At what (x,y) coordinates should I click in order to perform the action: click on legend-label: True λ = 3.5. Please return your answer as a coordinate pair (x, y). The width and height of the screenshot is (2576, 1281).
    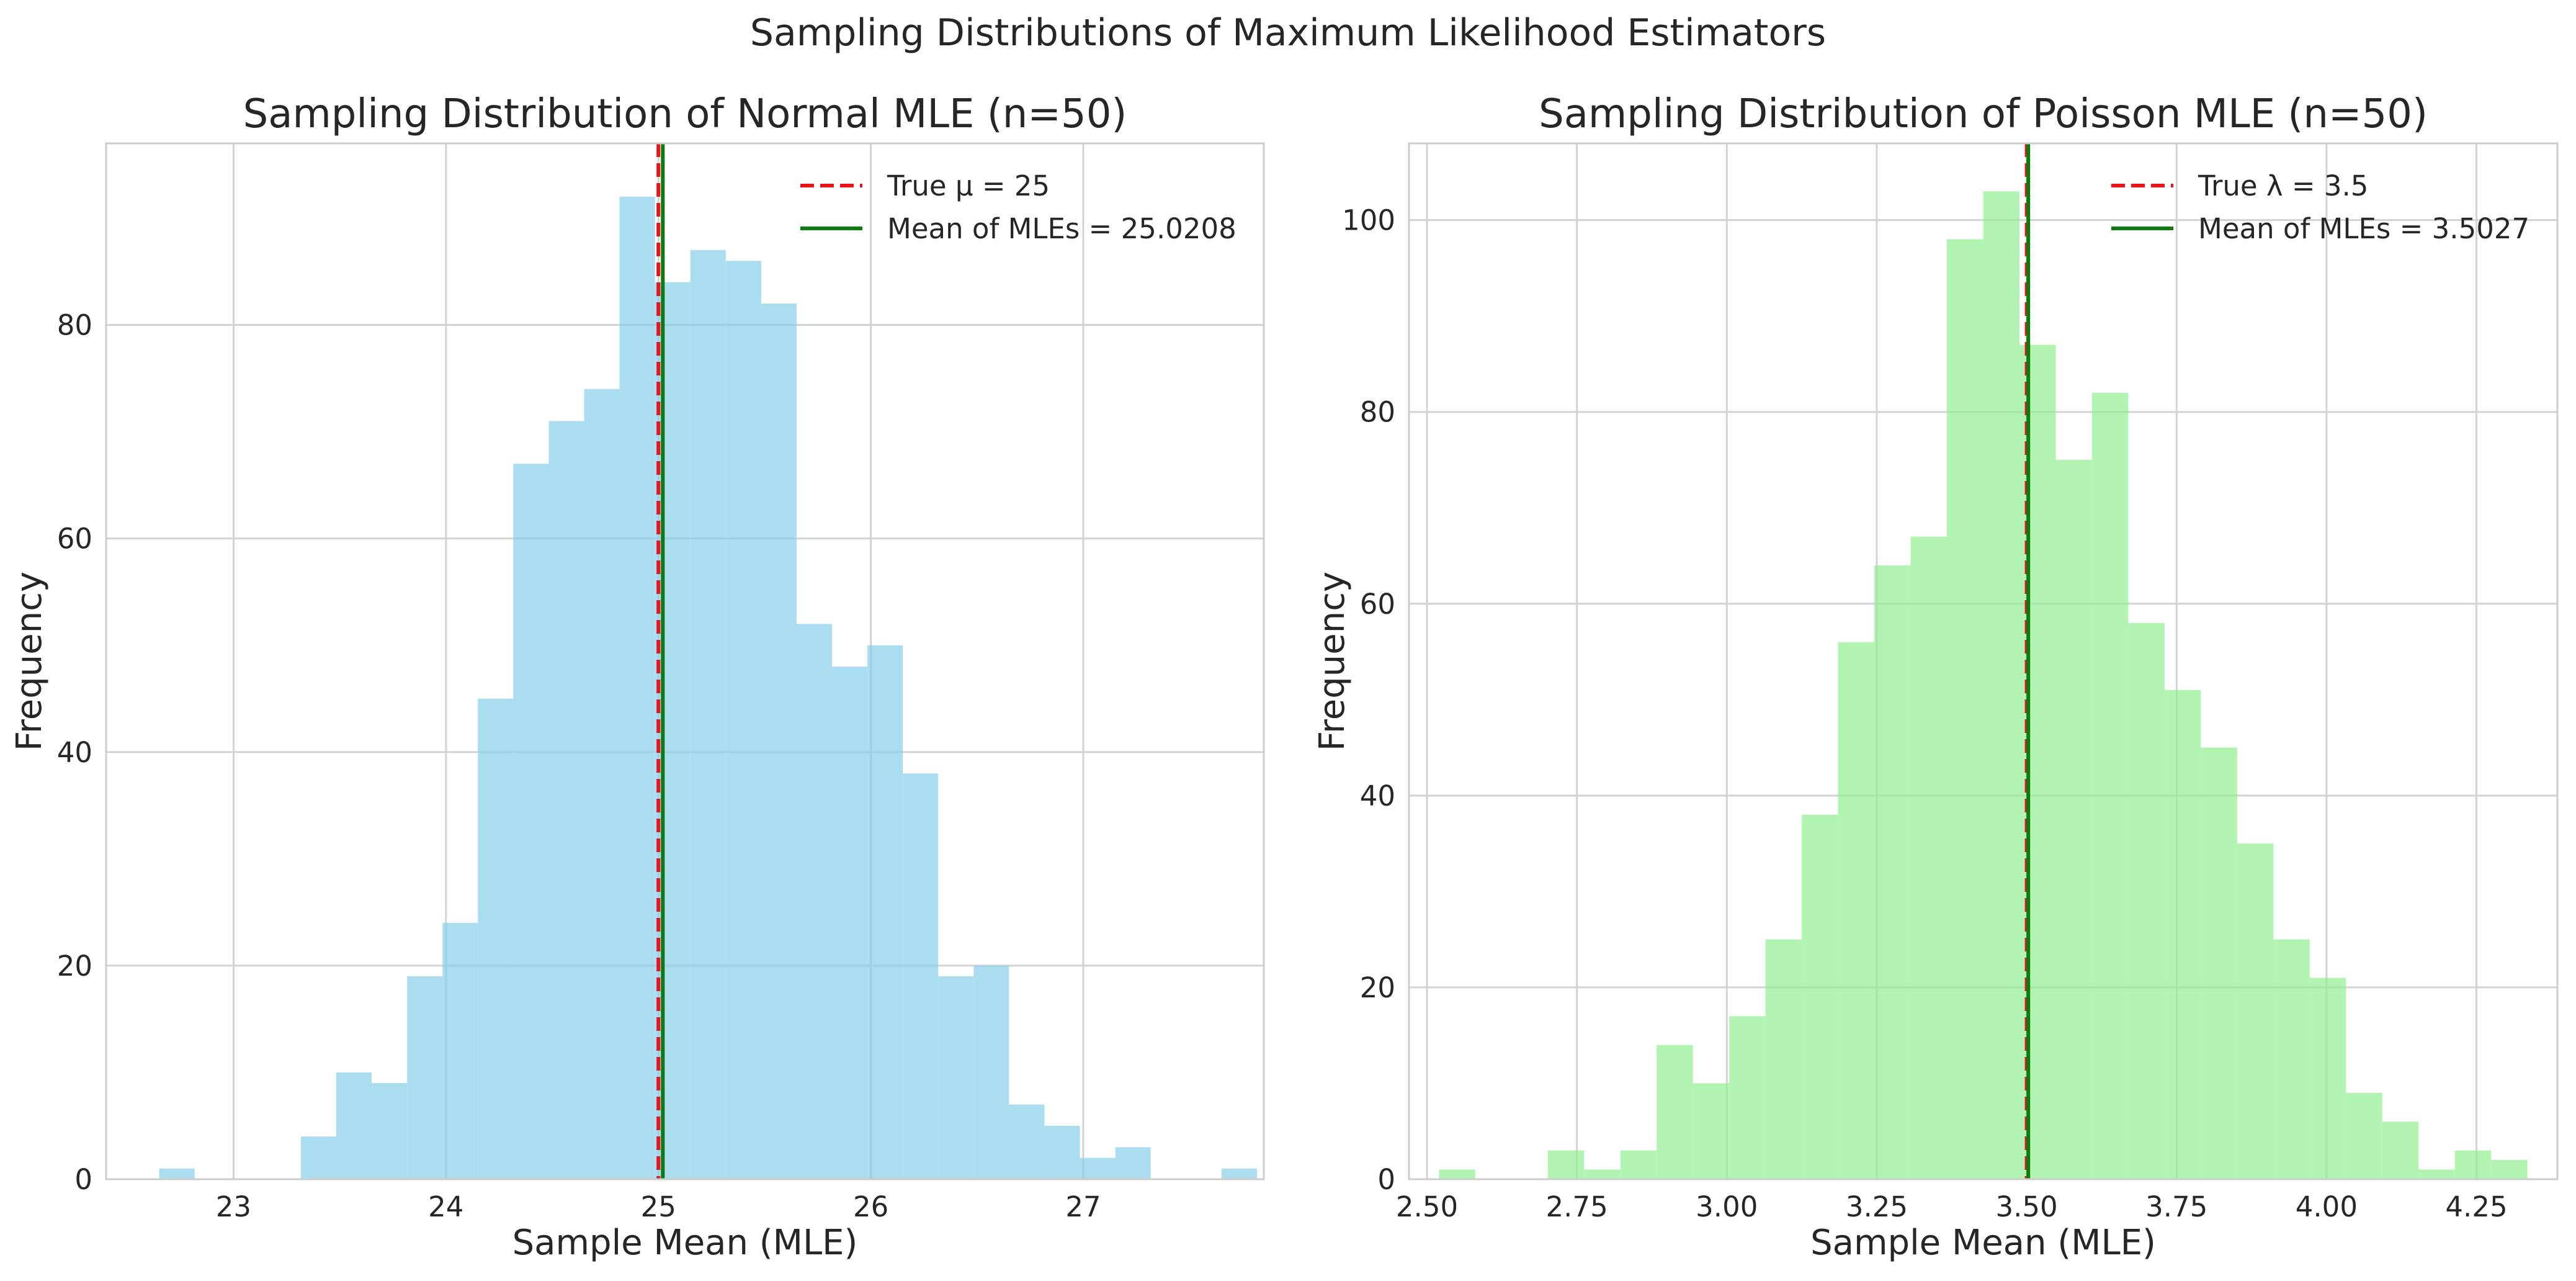
    Looking at the image, I should click on (2283, 185).